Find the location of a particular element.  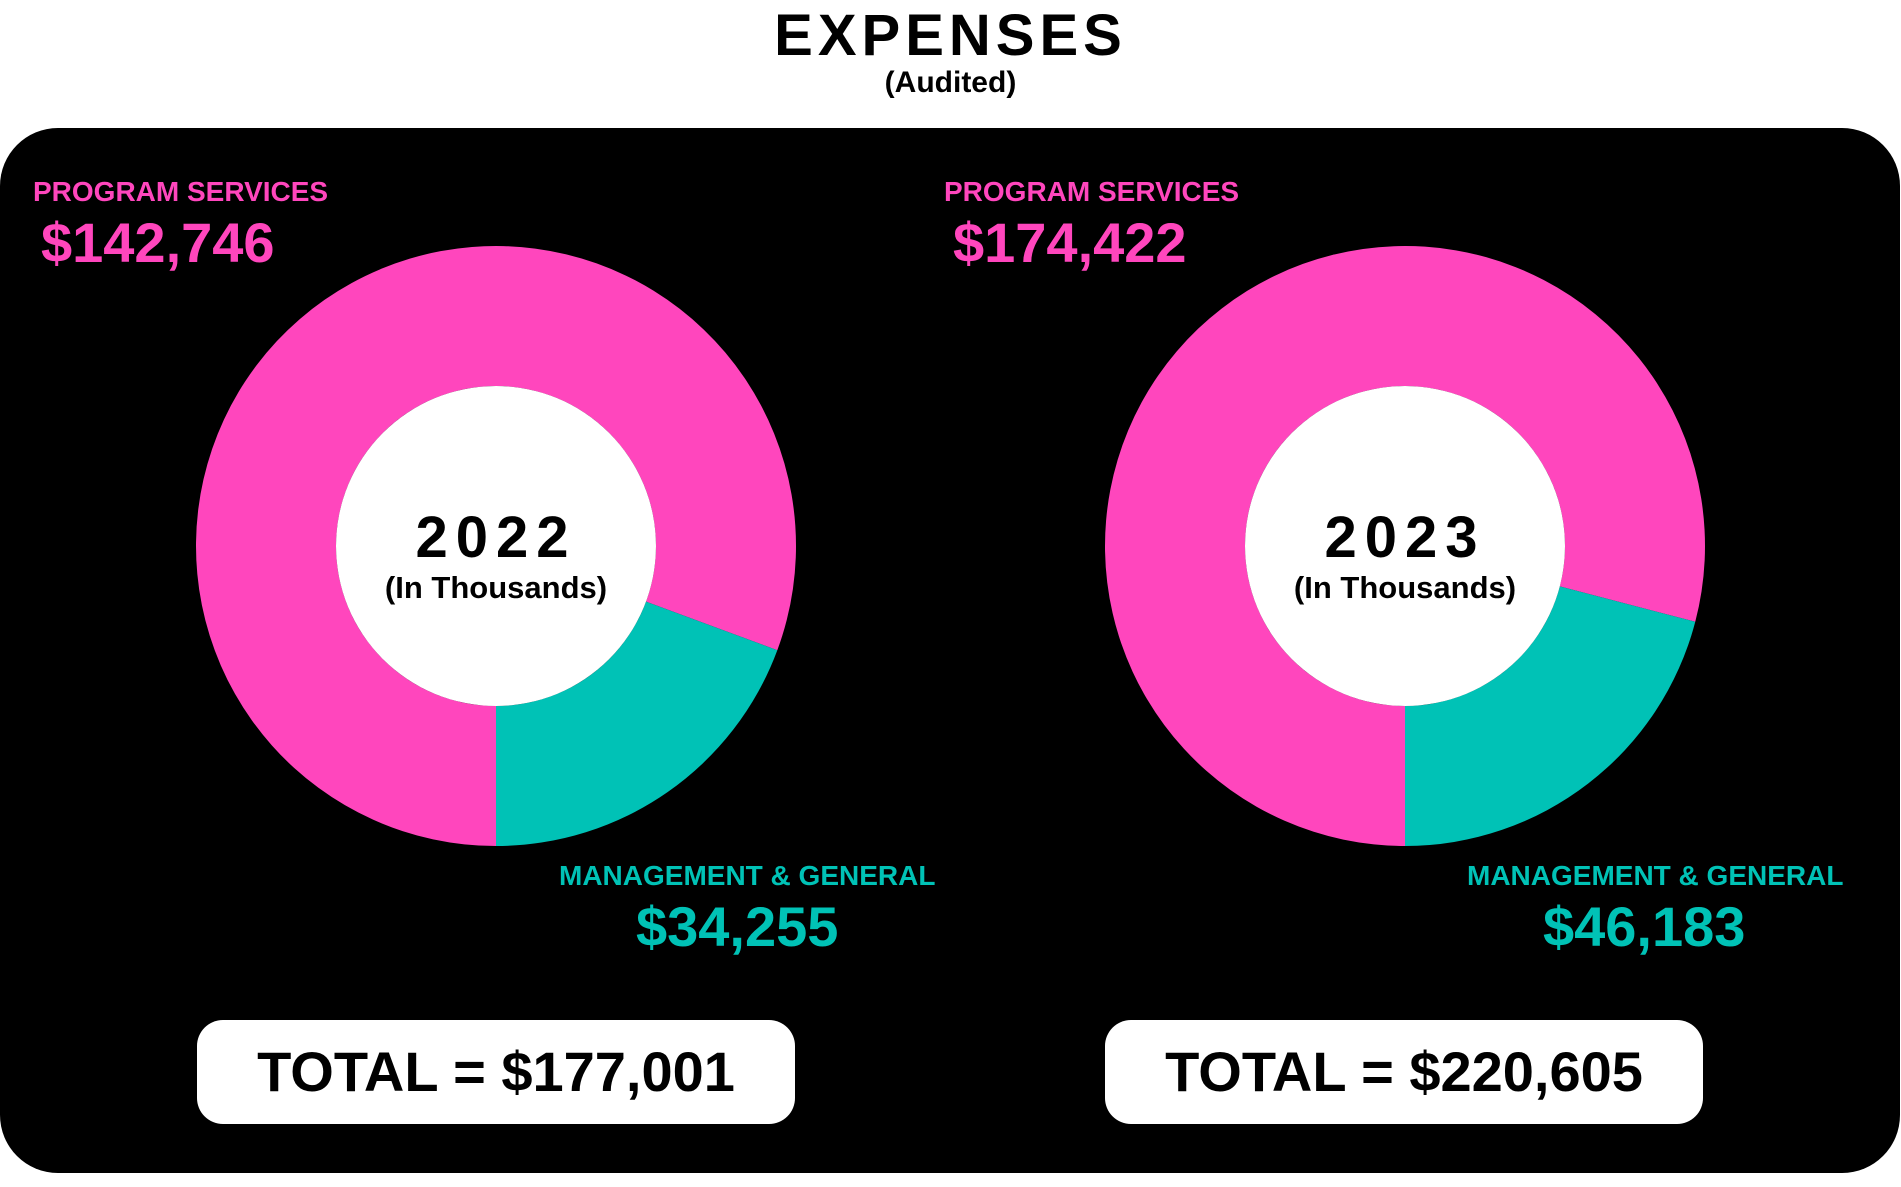

management-general-label-2022: MANAGEMENT & GENERAL is located at coordinates (747, 875).